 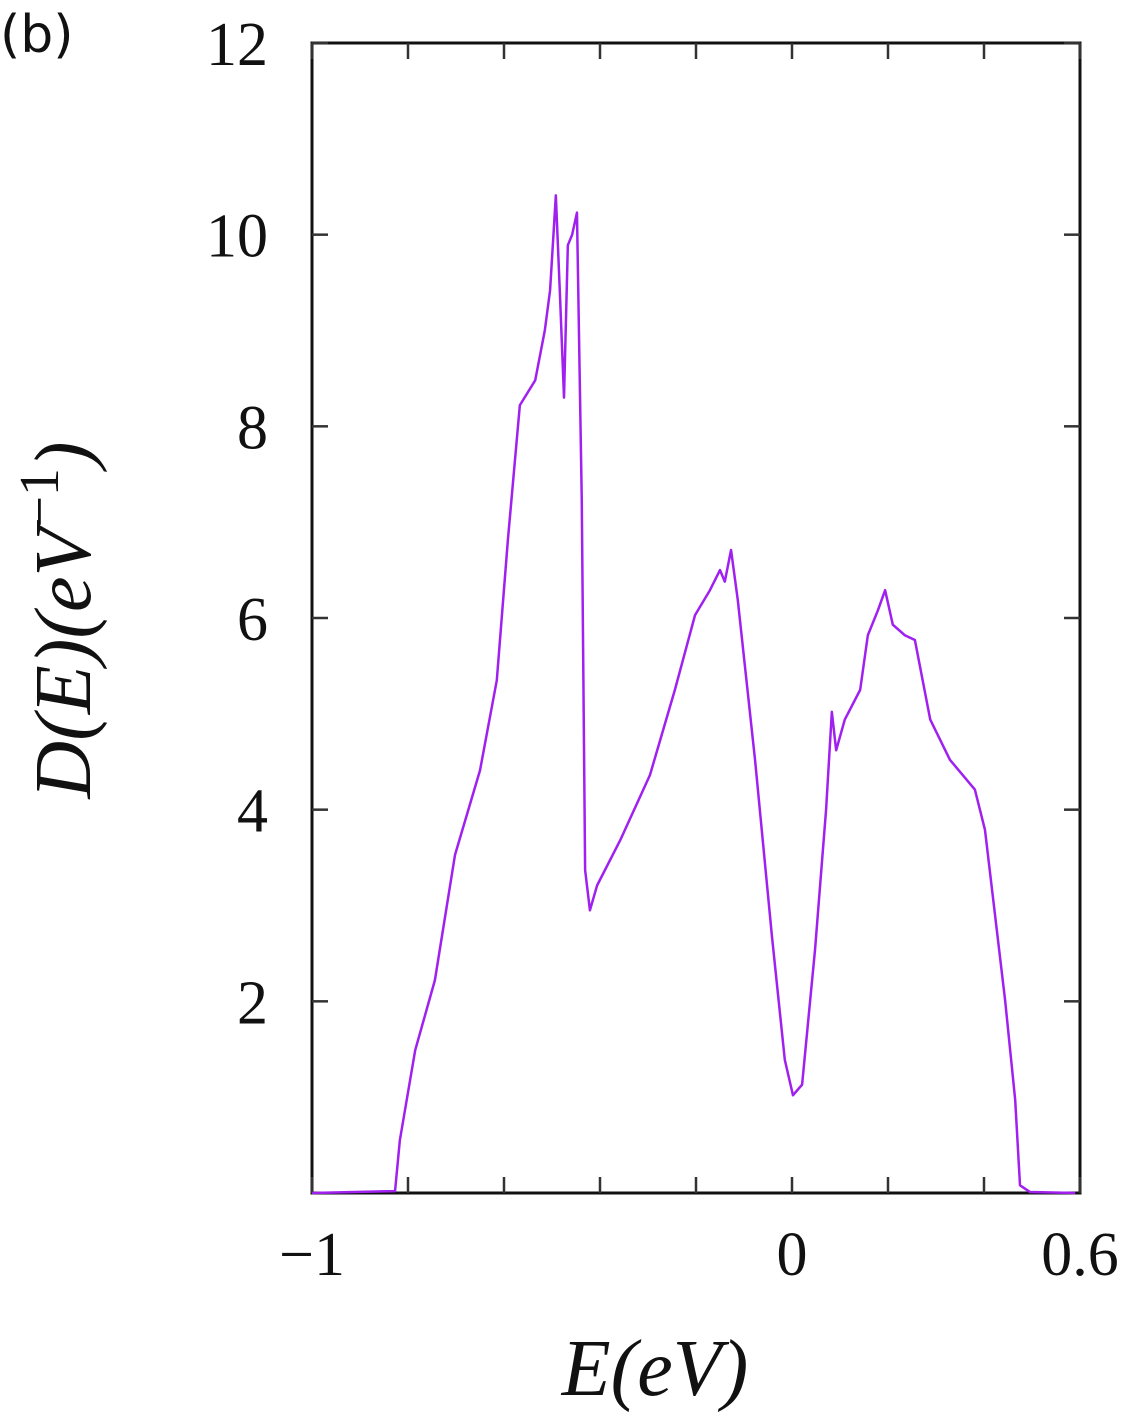 I want to click on y-tick-label: 4, so click(x=252, y=812).